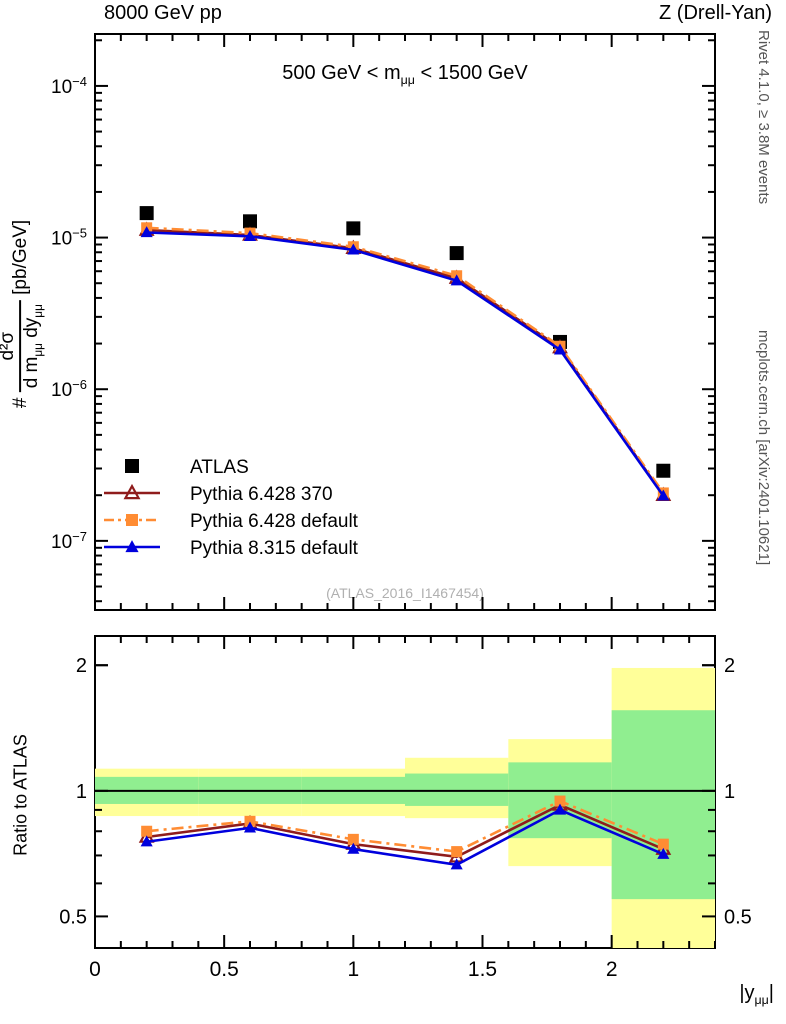  I want to click on x-tick-label: 1, so click(353, 969).